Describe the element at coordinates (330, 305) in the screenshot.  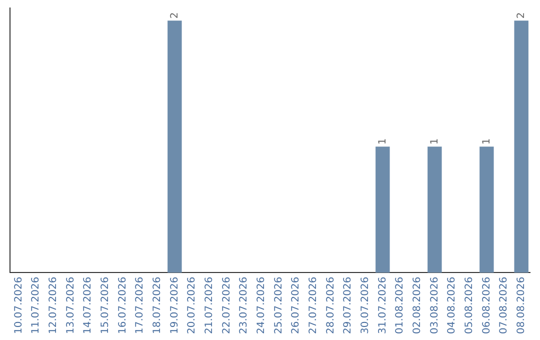
I see `x-tick-label: 28.07.2026` at that location.